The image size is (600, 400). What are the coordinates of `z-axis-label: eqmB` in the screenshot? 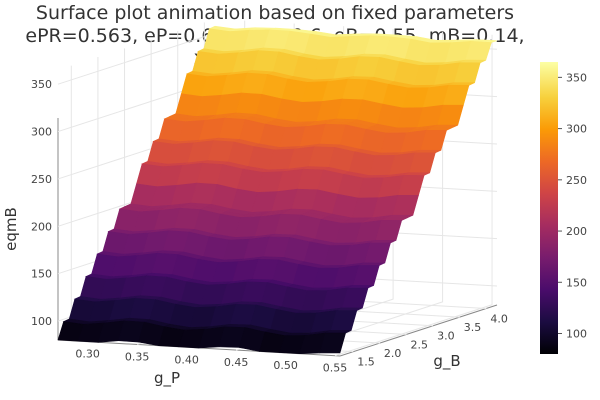 It's located at (11, 229).